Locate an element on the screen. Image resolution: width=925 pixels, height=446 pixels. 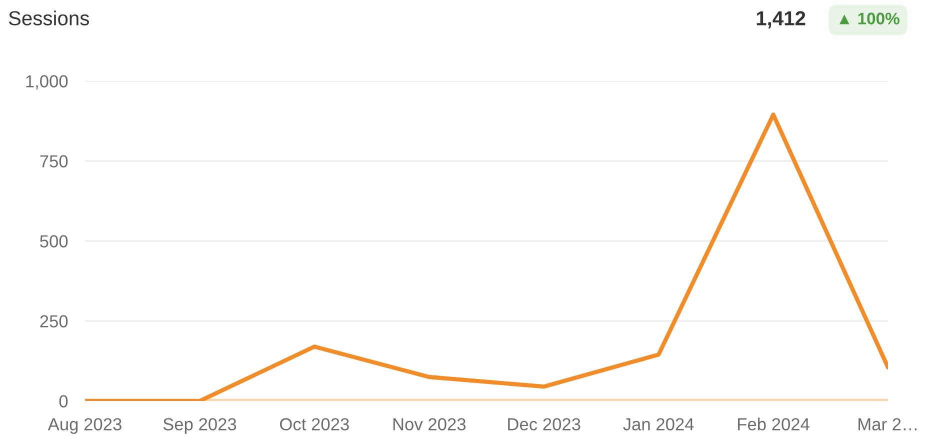
x-tick-label: Sep 2023 is located at coordinates (199, 426).